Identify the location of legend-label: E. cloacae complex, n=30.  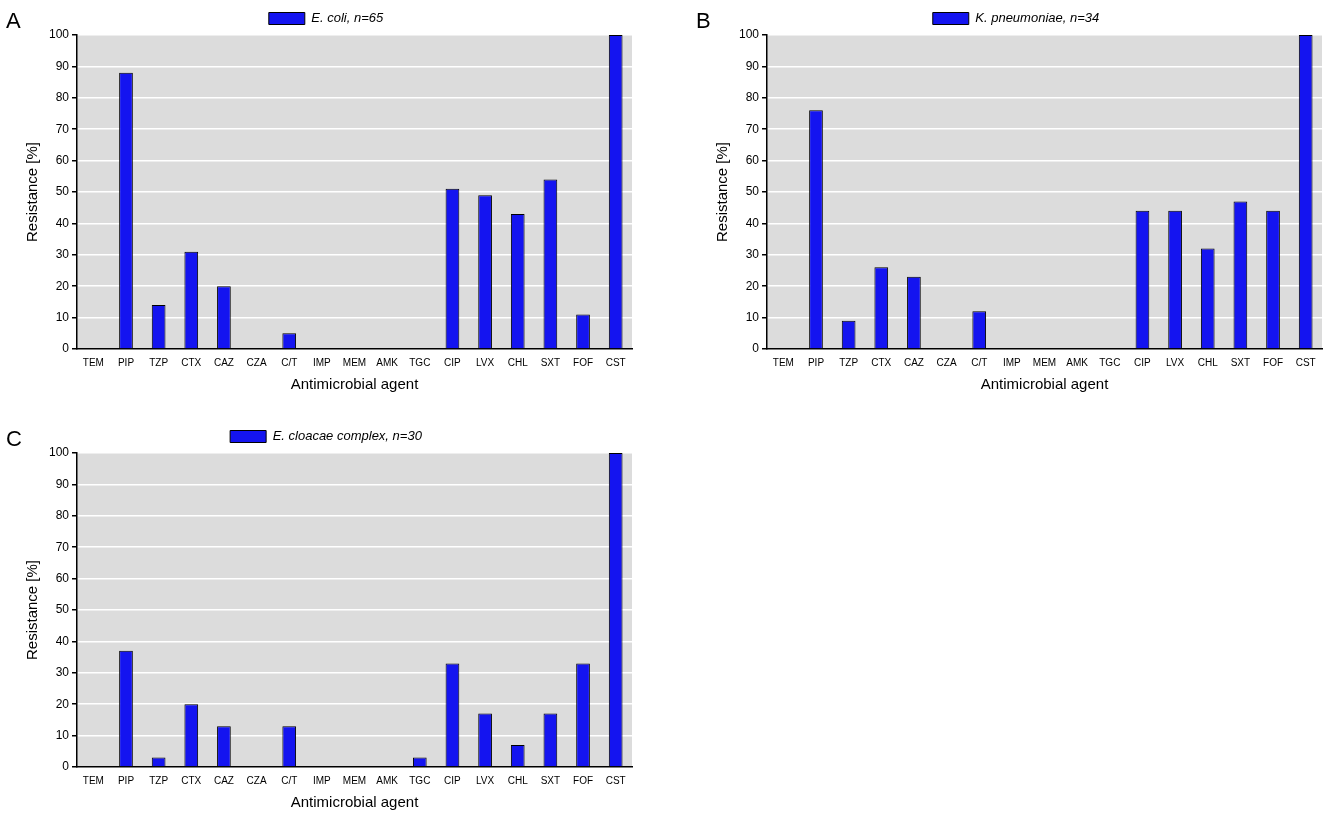
(347, 436).